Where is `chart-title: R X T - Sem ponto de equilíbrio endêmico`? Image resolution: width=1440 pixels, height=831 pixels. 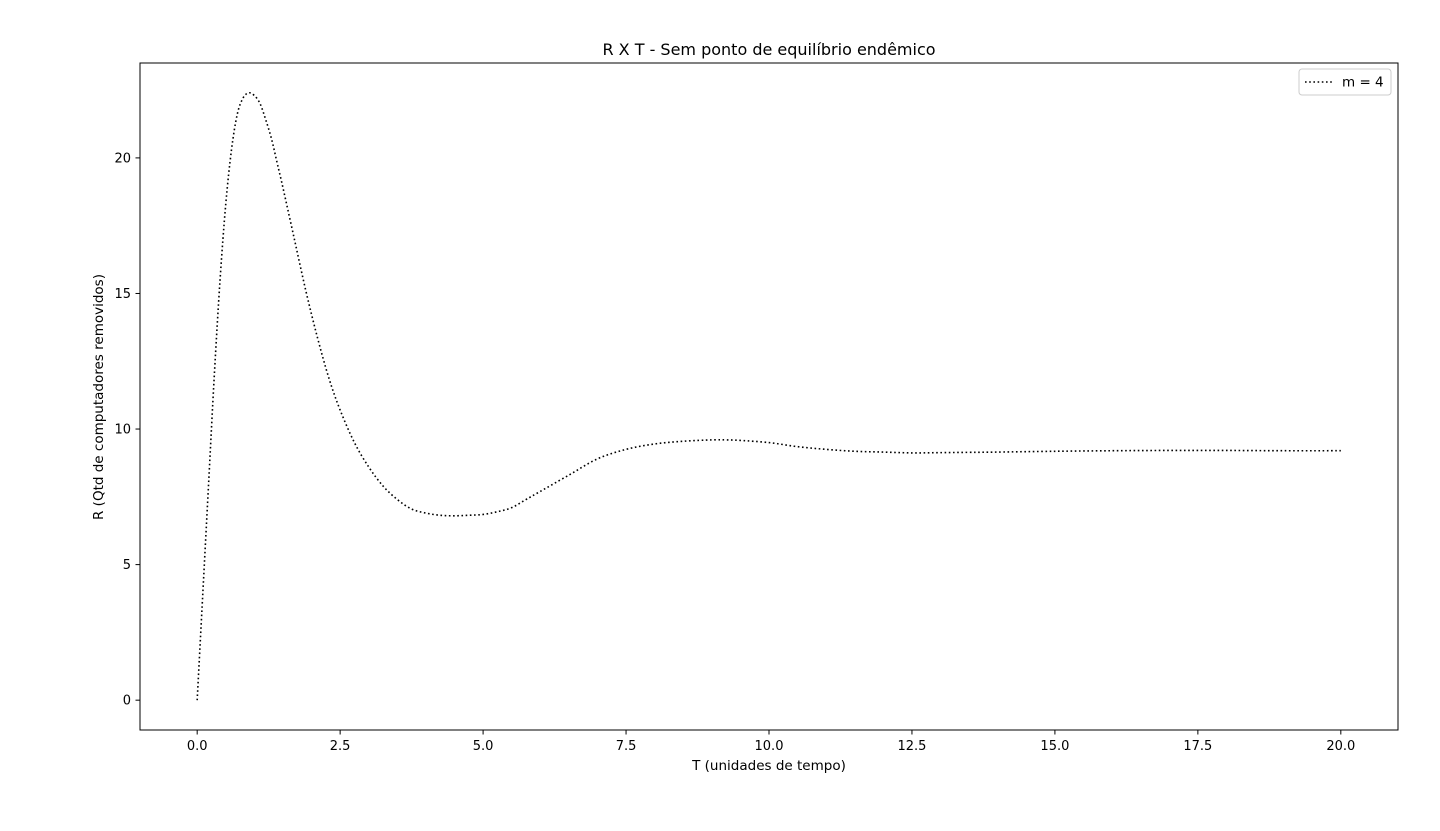 chart-title: R X T - Sem ponto de equilíbrio endêmico is located at coordinates (768, 49).